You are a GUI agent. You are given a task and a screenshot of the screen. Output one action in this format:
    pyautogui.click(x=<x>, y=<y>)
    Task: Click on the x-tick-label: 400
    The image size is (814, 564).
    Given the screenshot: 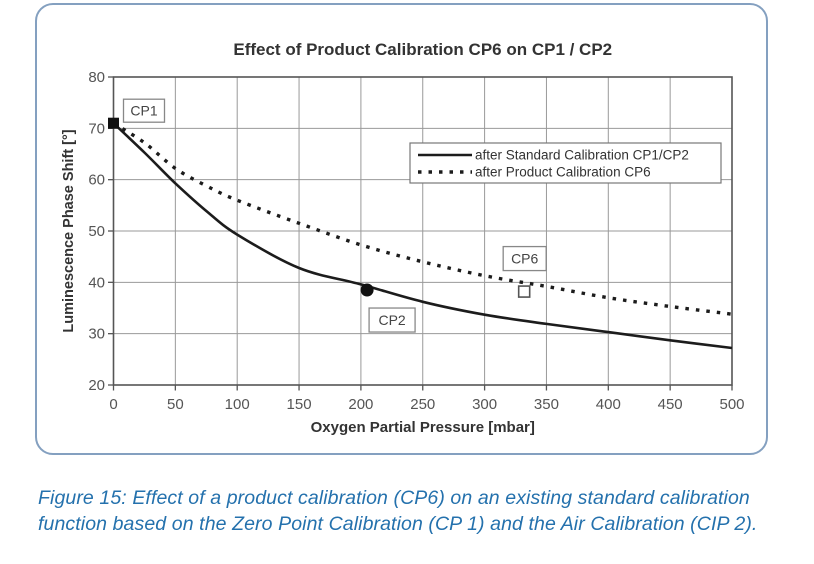 What is the action you would take?
    pyautogui.click(x=608, y=404)
    